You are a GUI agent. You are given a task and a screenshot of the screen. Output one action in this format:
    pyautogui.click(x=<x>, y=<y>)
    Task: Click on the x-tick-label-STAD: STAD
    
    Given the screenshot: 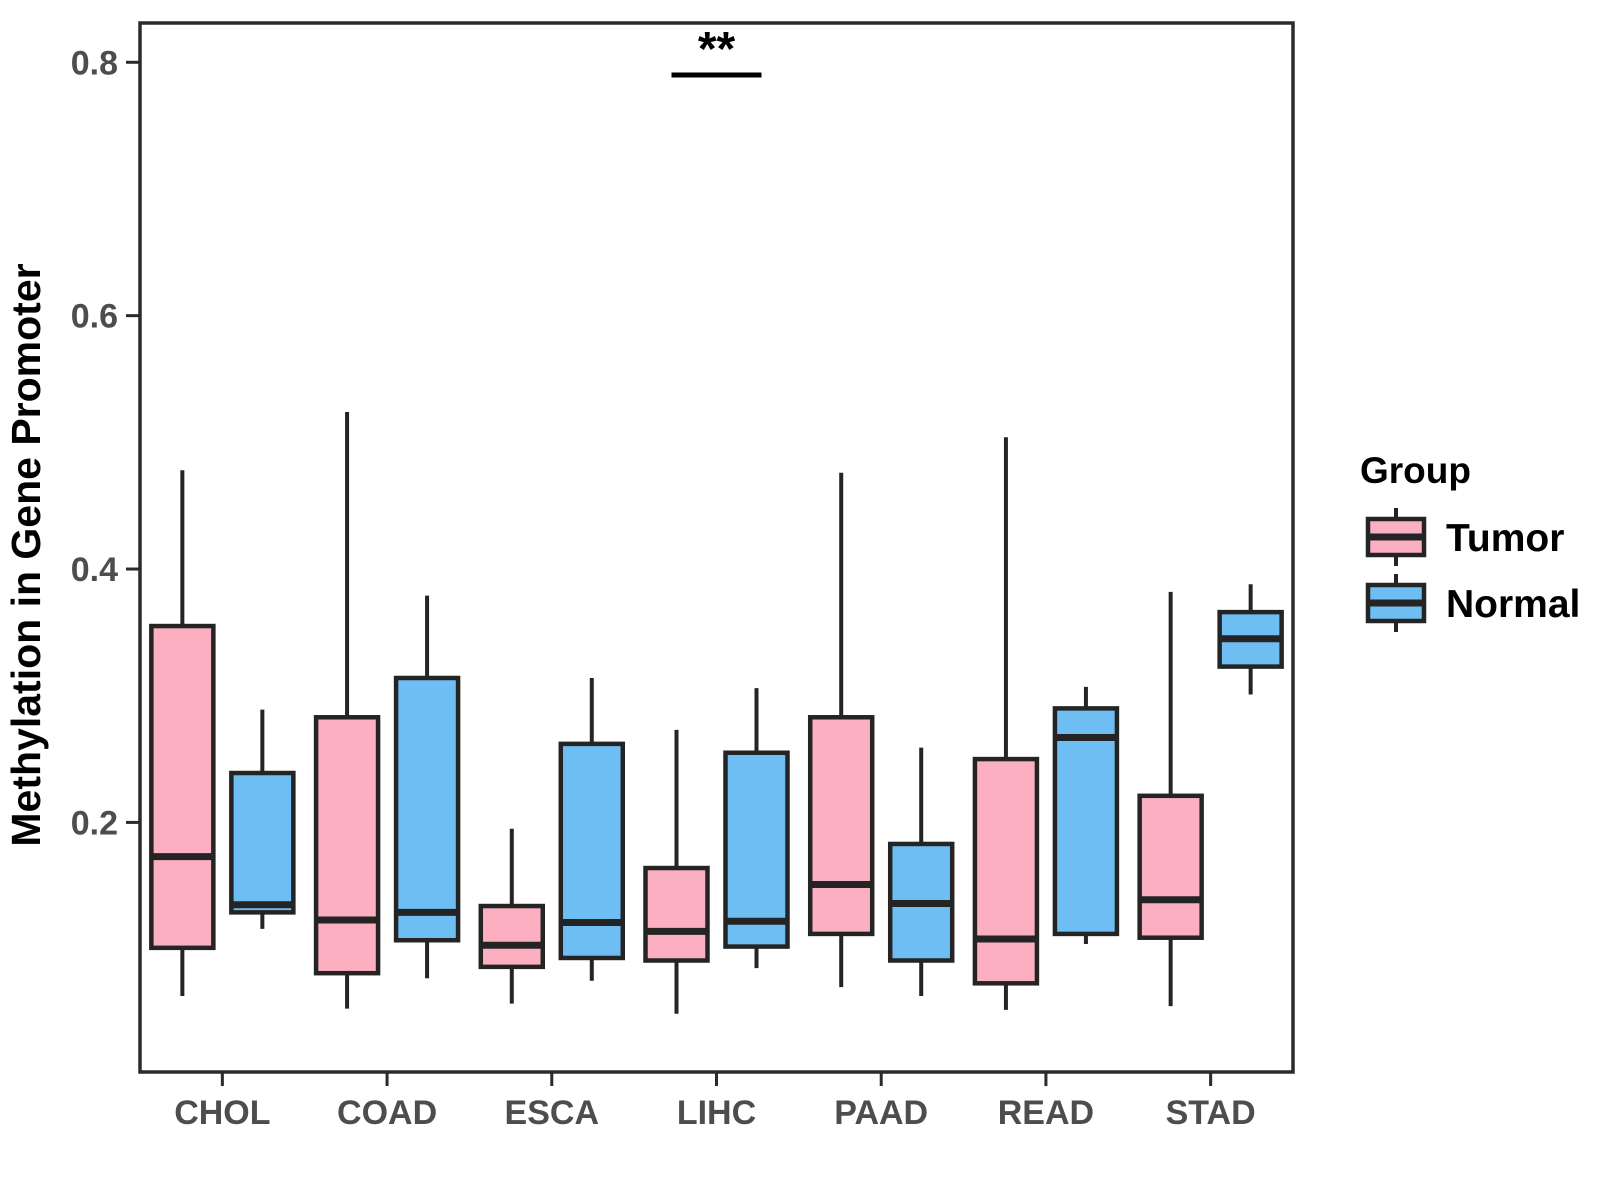 What is the action you would take?
    pyautogui.click(x=1211, y=1113)
    